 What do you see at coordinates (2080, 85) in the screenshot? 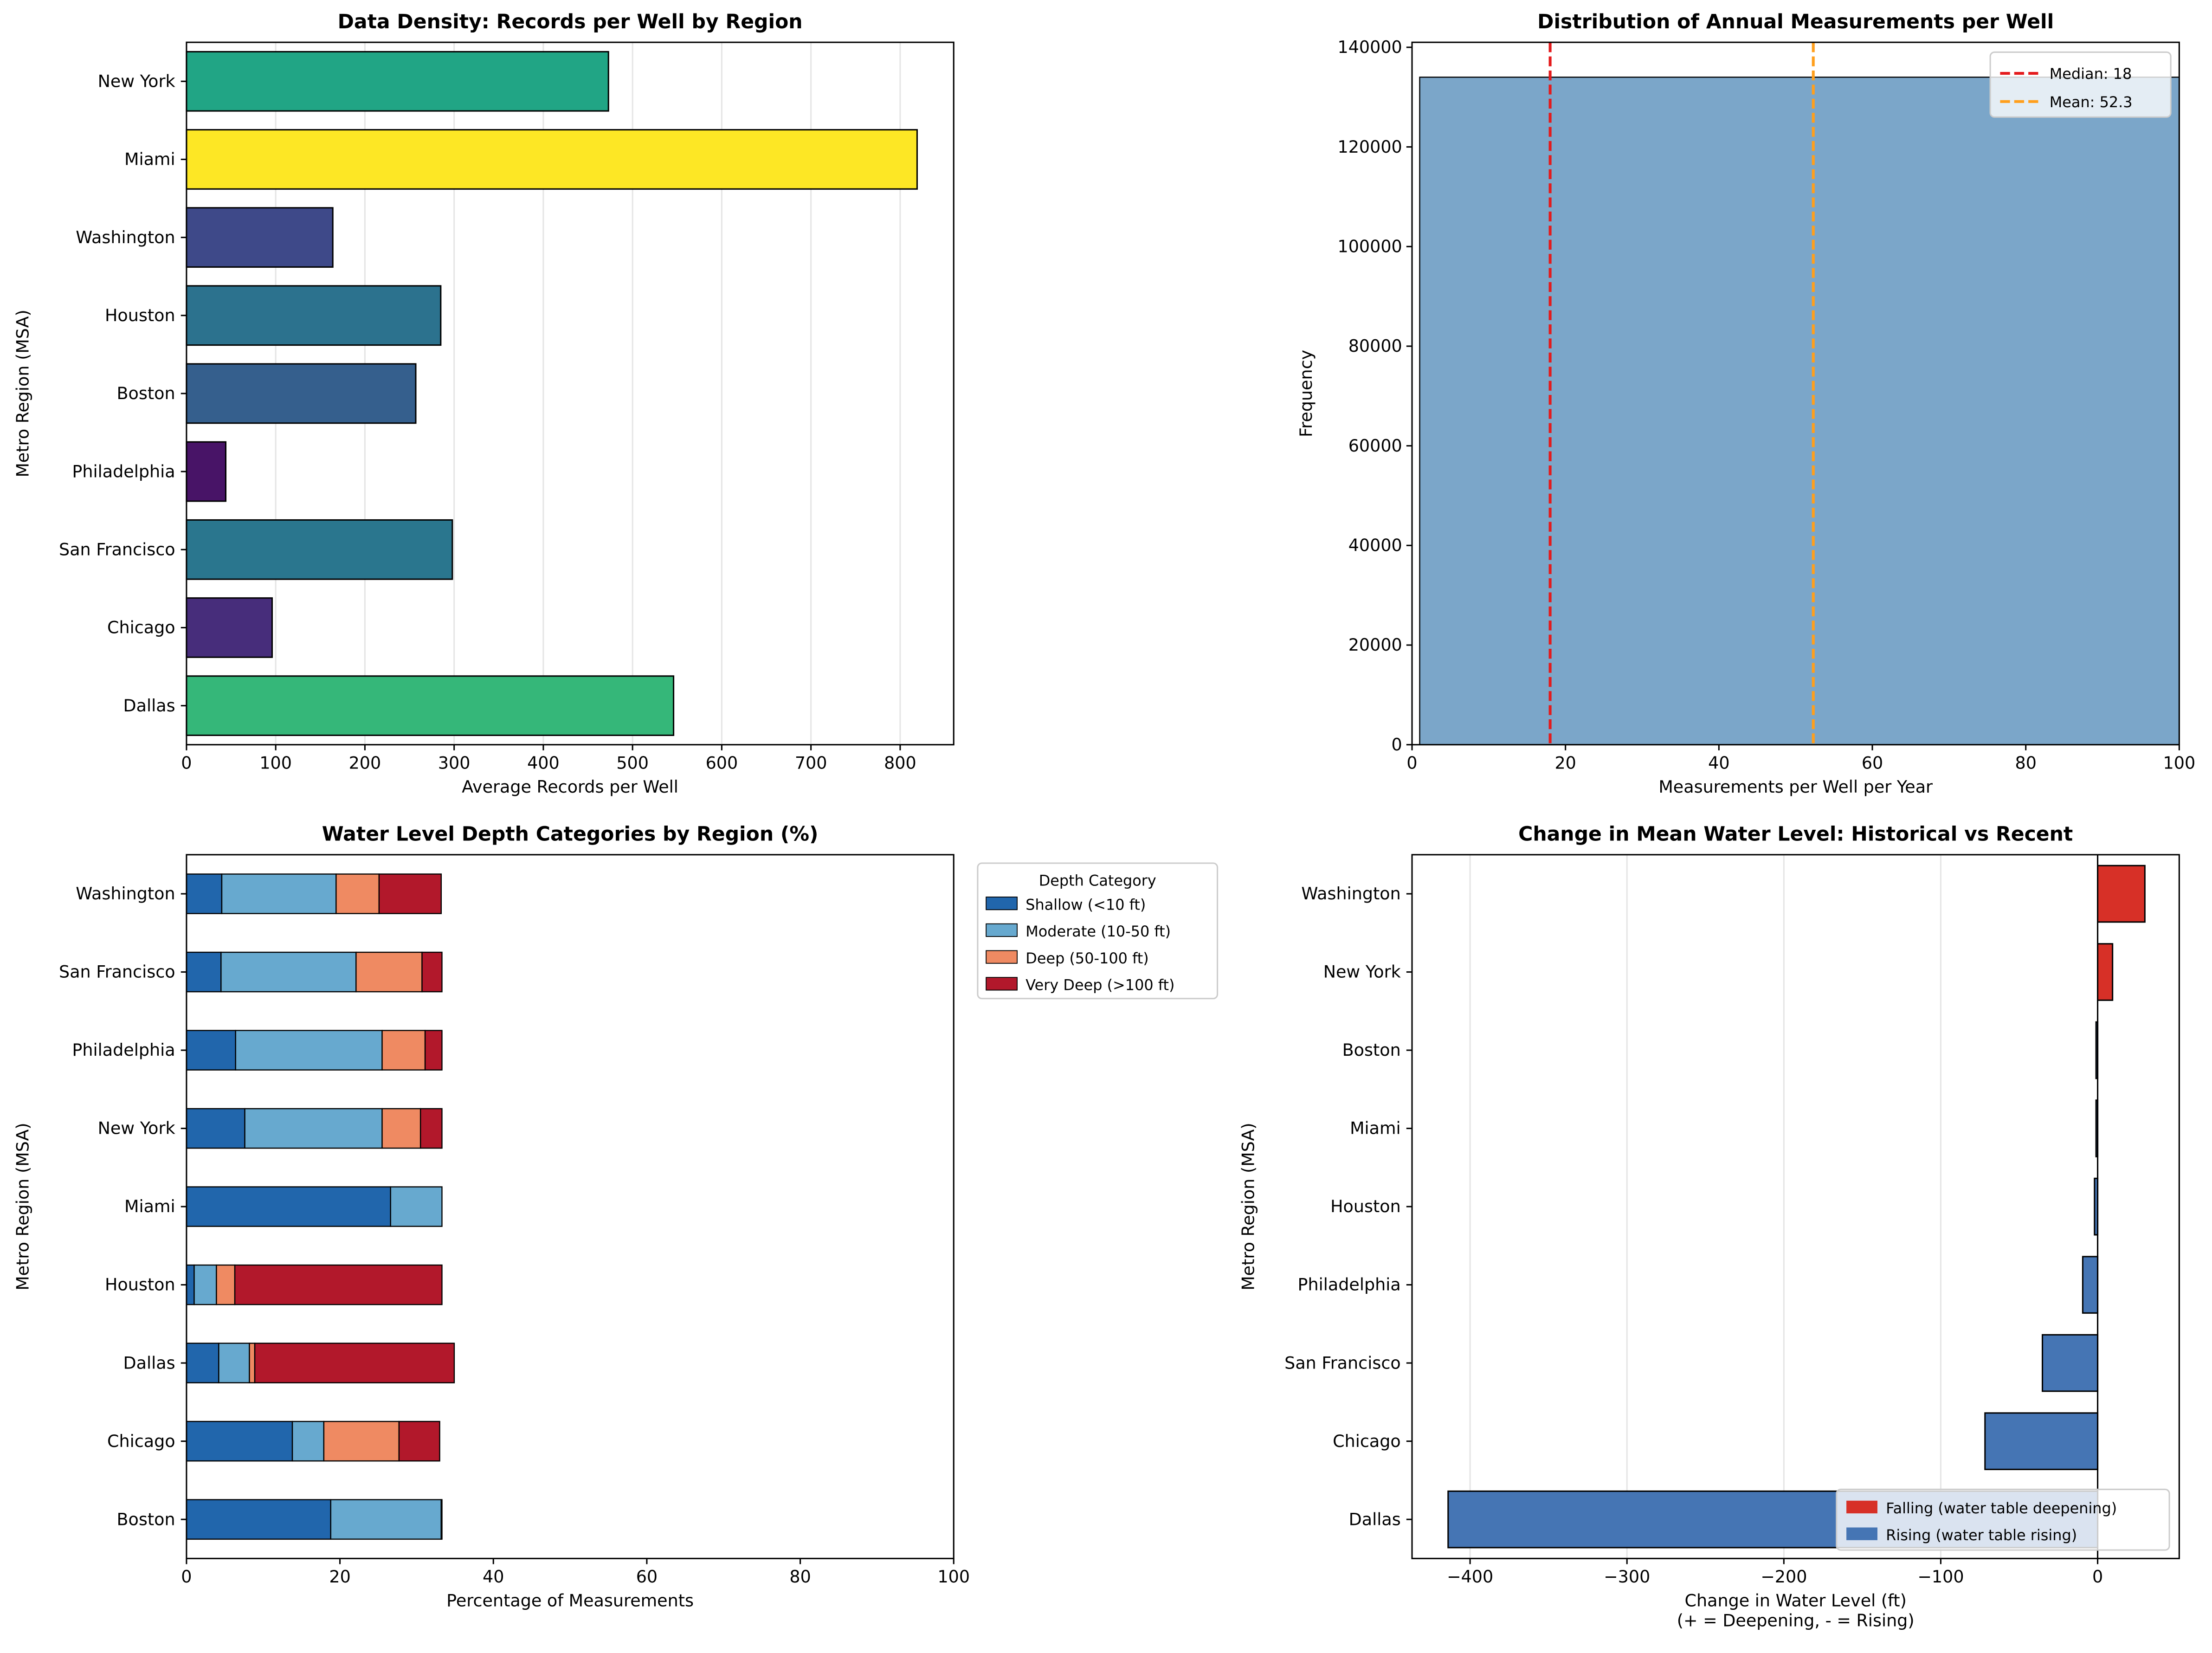
I see `legend: Median: 18 Mean: 52.3` at bounding box center [2080, 85].